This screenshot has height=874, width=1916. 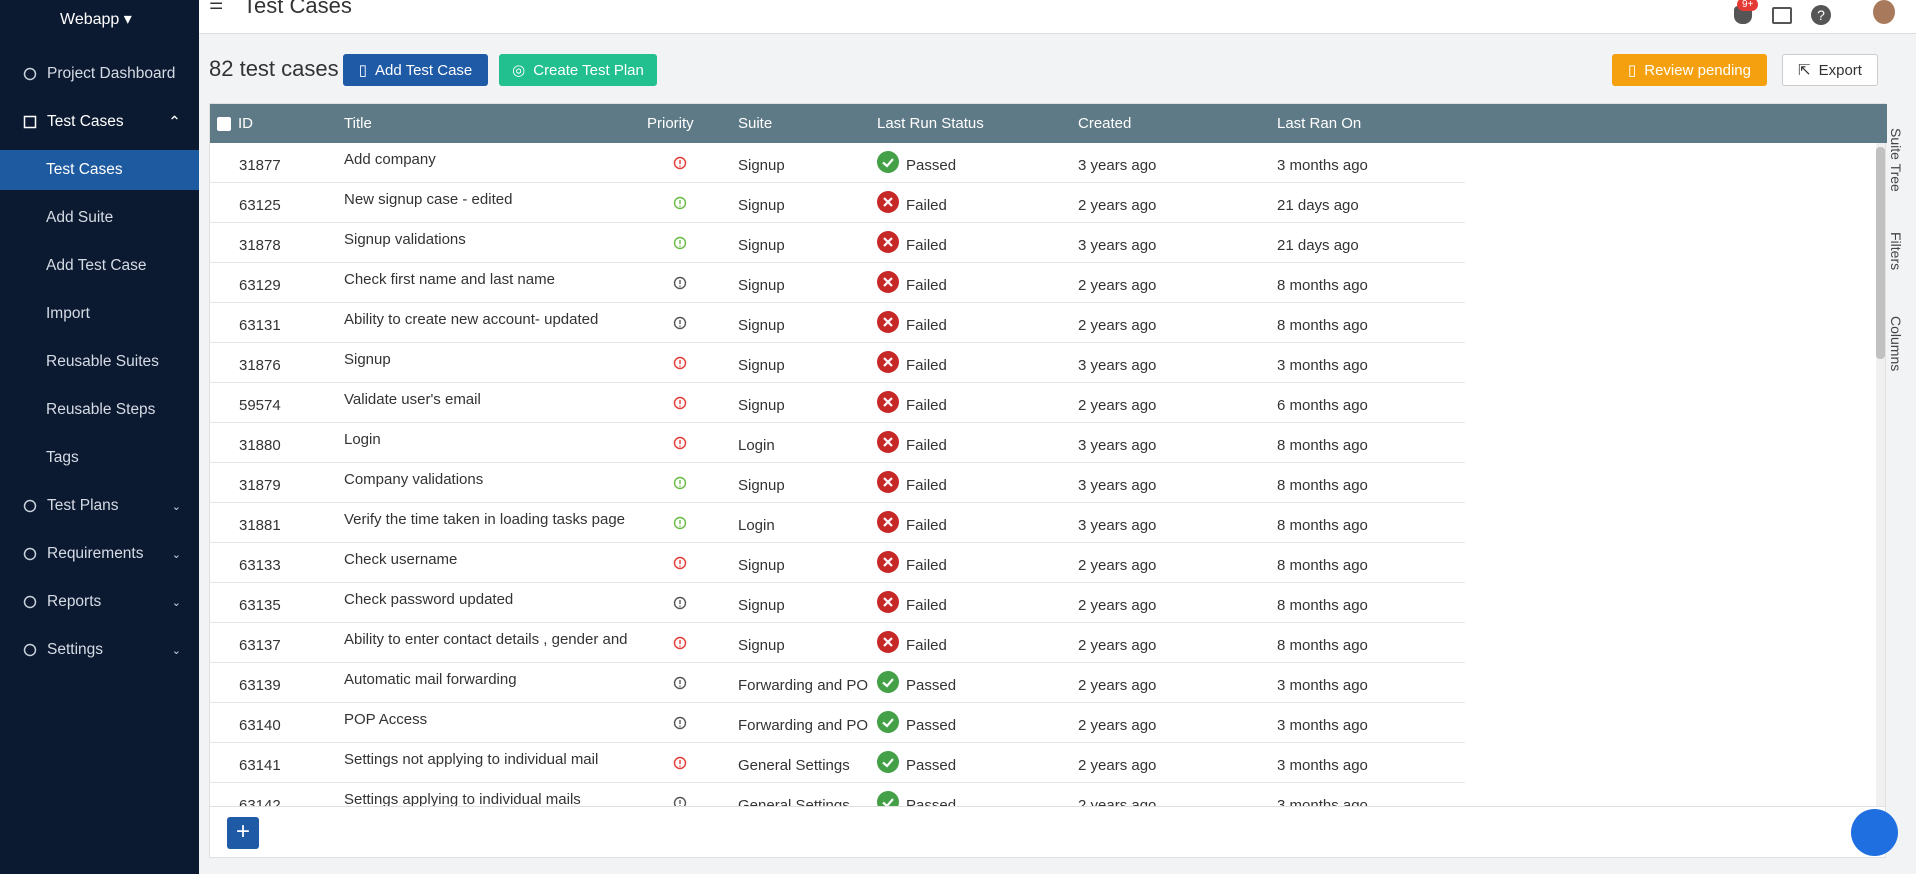 I want to click on sub-nav-item: Reusable Suites, so click(x=99, y=362).